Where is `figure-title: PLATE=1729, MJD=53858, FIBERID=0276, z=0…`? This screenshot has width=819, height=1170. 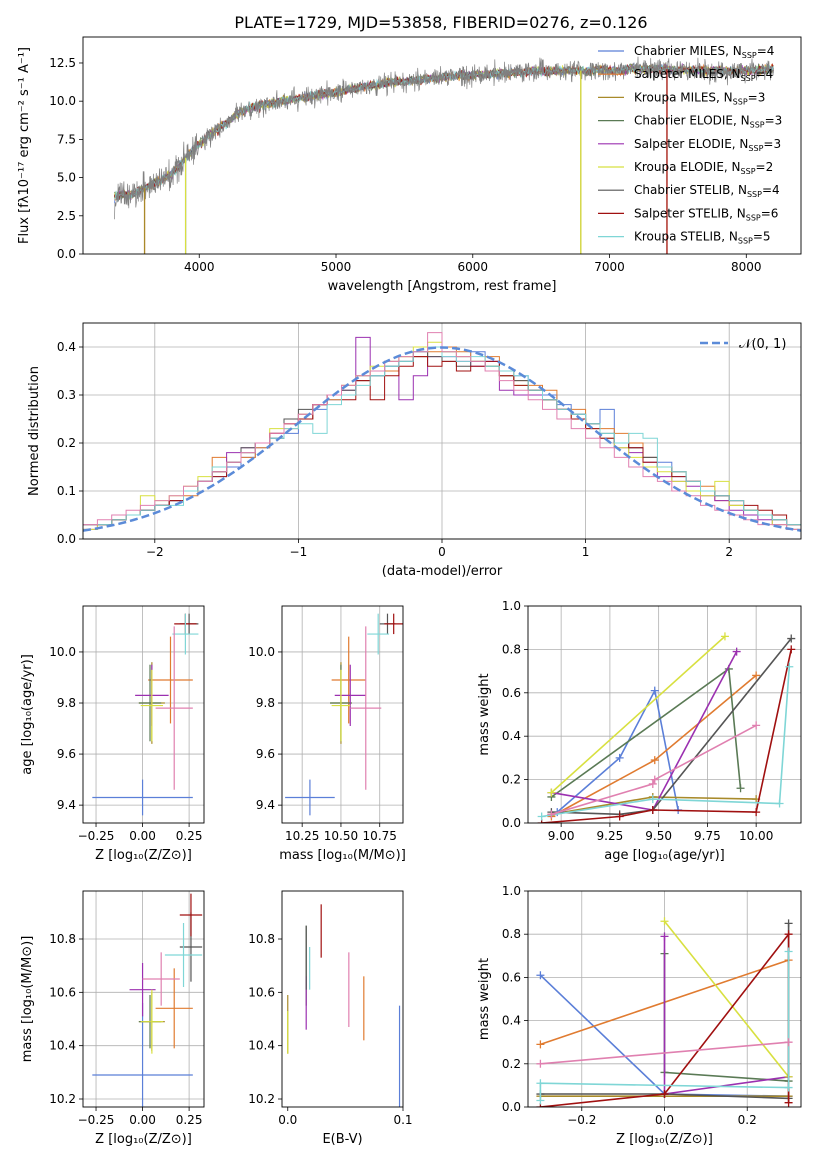
figure-title: PLATE=1729, MJD=53858, FIBERID=0276, z=0… is located at coordinates (440, 22).